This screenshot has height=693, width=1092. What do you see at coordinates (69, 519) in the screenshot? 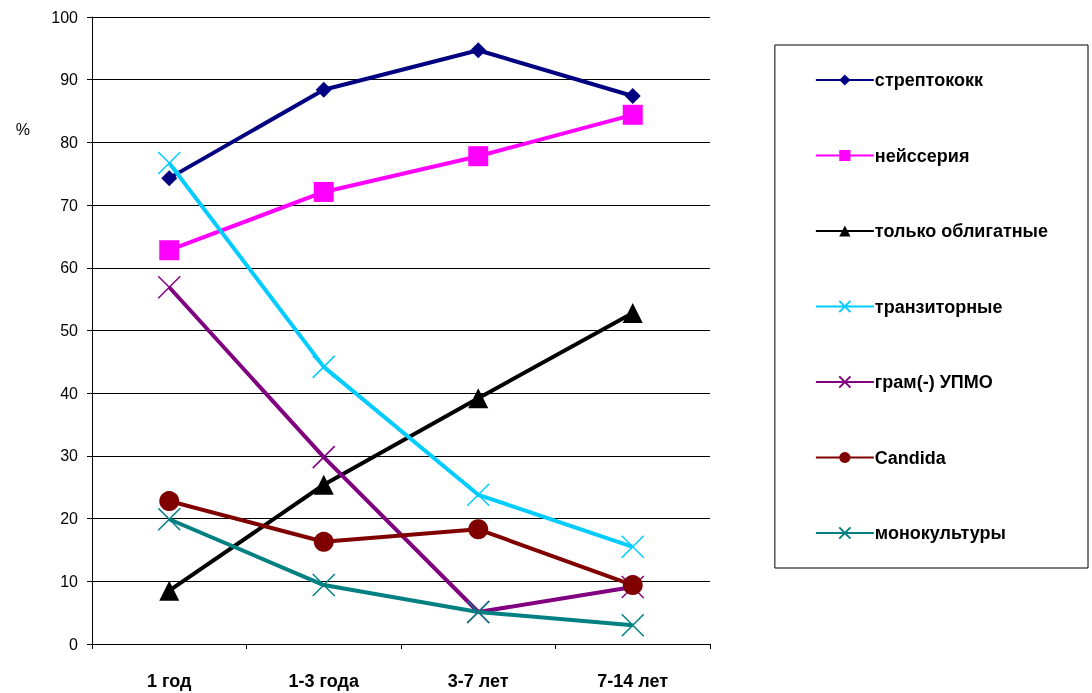
I see `y-tick-label: 20` at bounding box center [69, 519].